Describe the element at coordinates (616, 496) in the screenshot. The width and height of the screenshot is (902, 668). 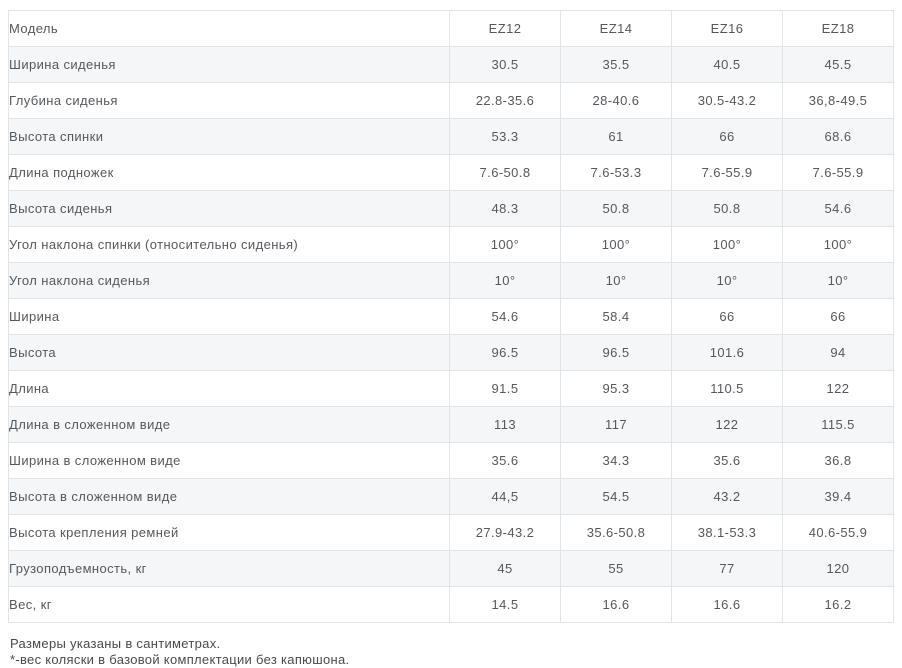
I see `row-value: 54.5` at that location.